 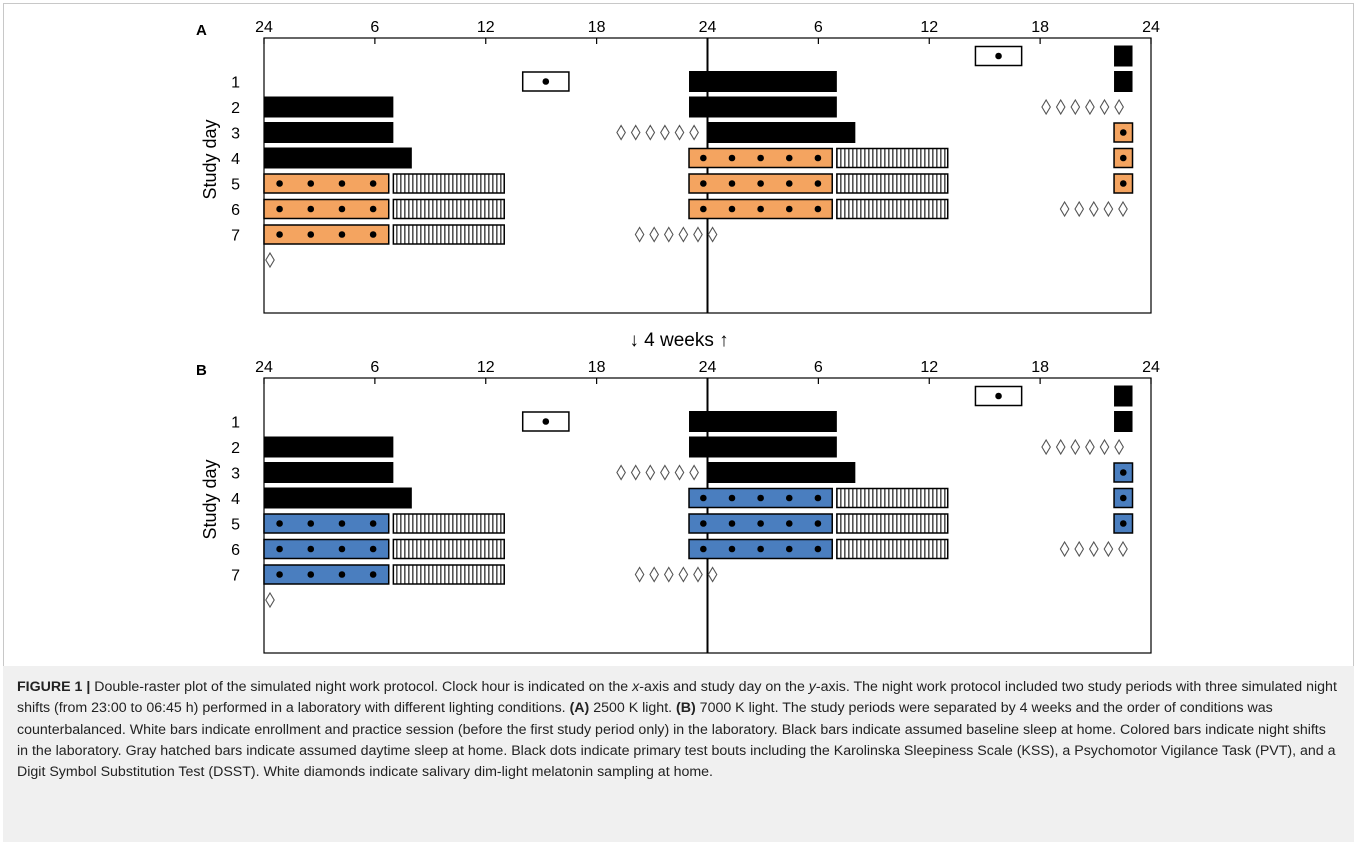 I want to click on day-label: 1, so click(x=235, y=423).